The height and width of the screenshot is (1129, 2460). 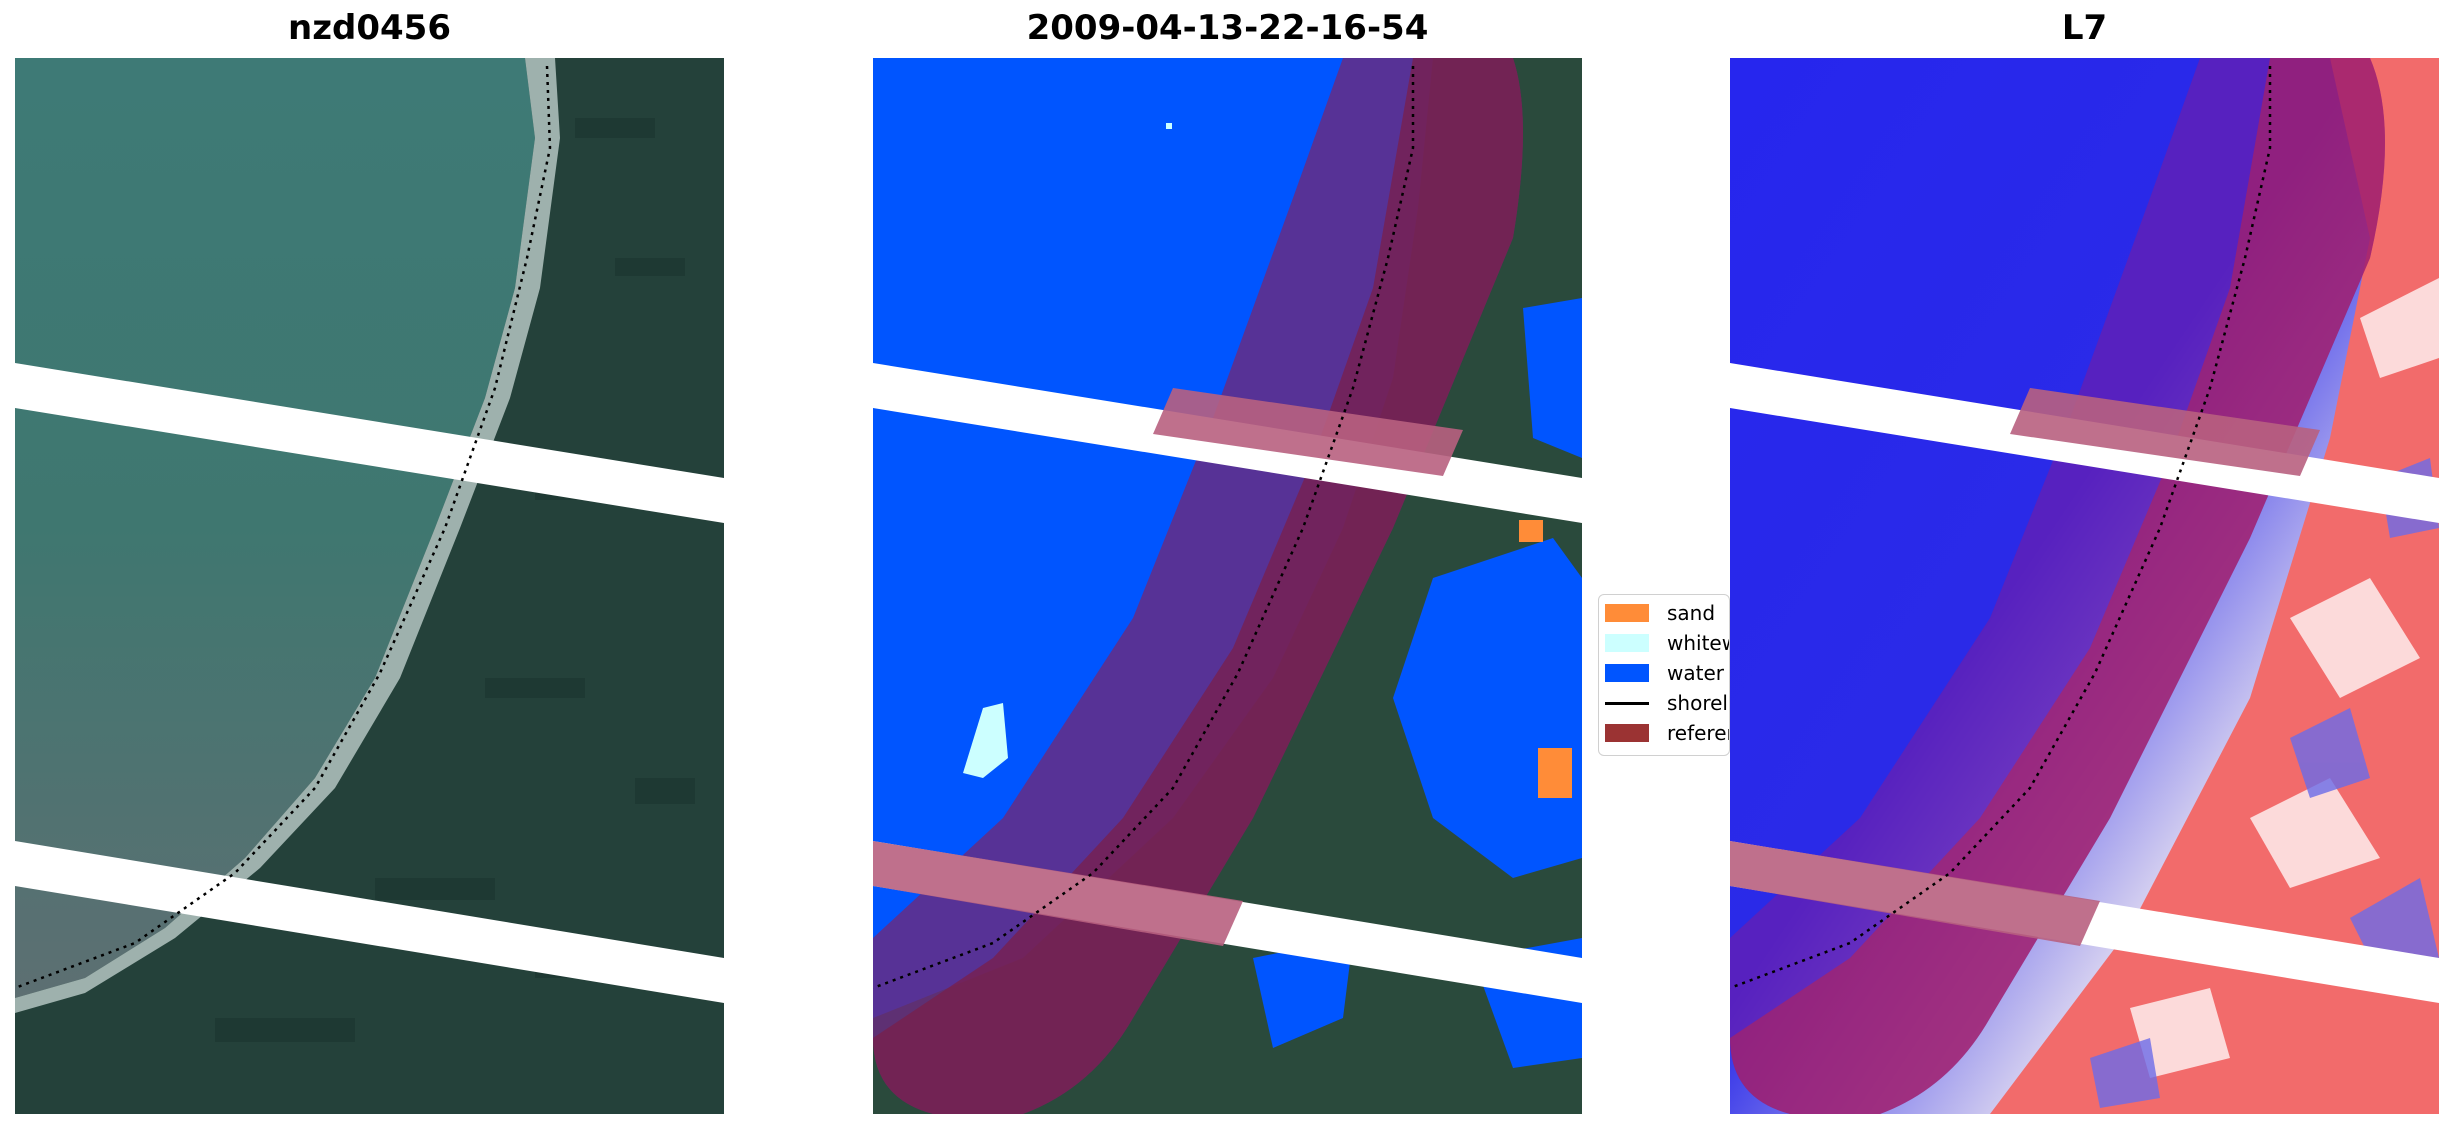 I want to click on legend-label-shoreline: shorel, so click(x=1697, y=703).